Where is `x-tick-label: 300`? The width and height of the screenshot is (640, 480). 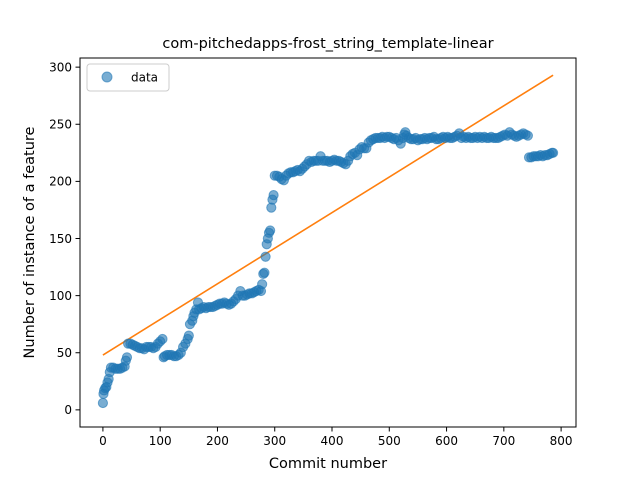
x-tick-label: 300 is located at coordinates (274, 441).